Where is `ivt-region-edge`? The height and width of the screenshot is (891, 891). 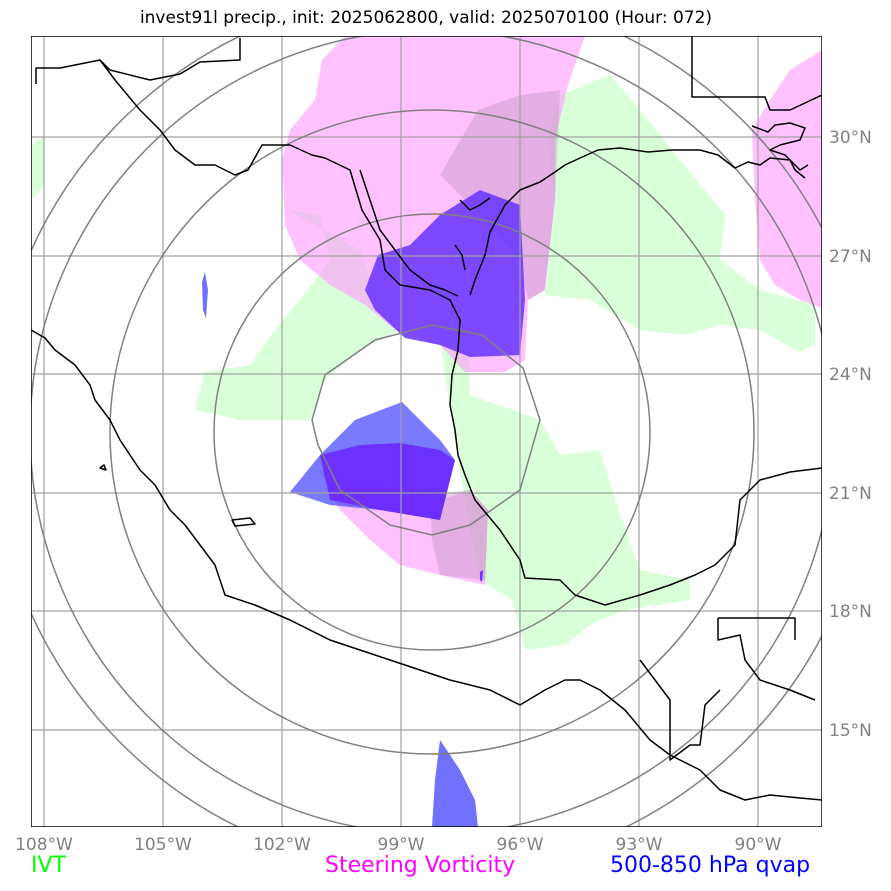 ivt-region-edge is located at coordinates (38, 167).